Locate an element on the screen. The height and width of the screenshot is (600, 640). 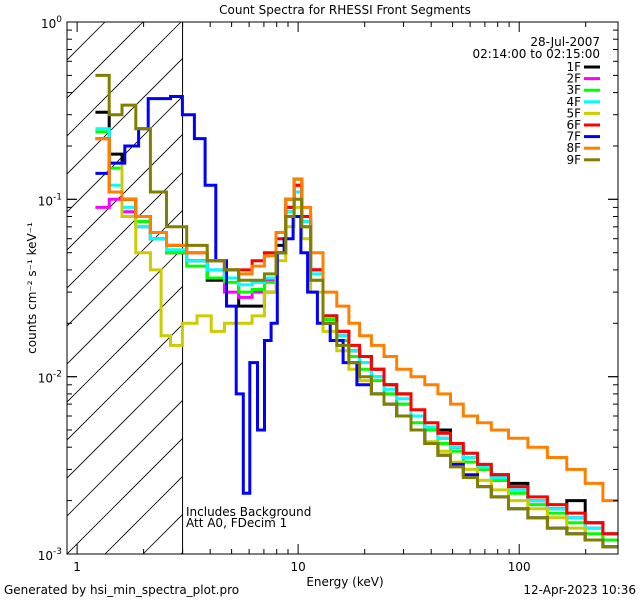
footer-generated: Generated by hsi_min_spectra_plot.pro is located at coordinates (121, 590).